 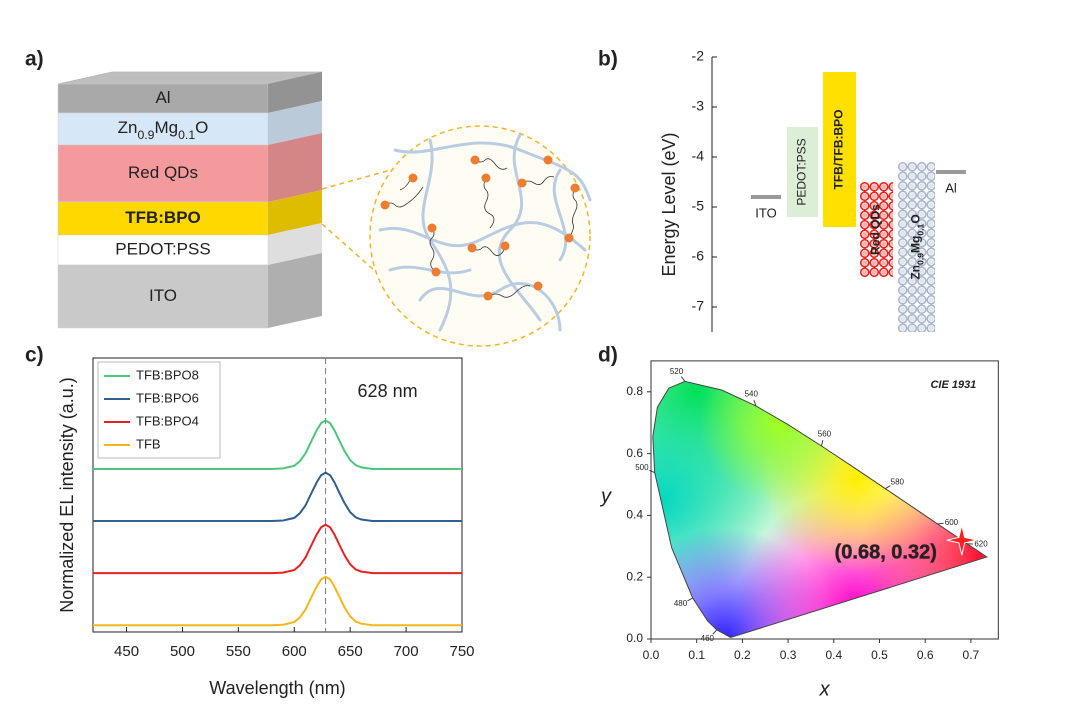 I want to click on y-tick-label: -3, so click(x=698, y=106).